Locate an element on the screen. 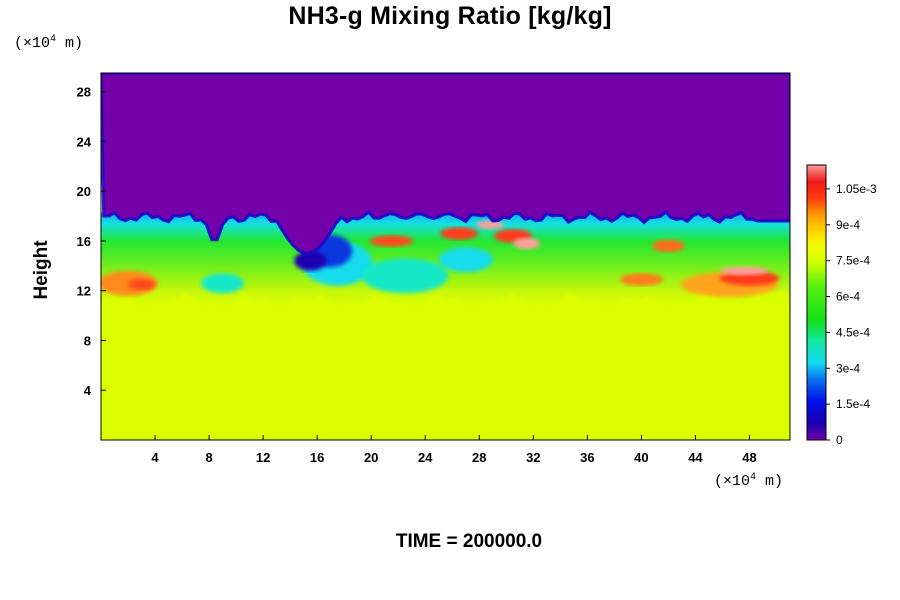 This screenshot has height=600, width=900. x-tick-label: 4 is located at coordinates (155, 457).